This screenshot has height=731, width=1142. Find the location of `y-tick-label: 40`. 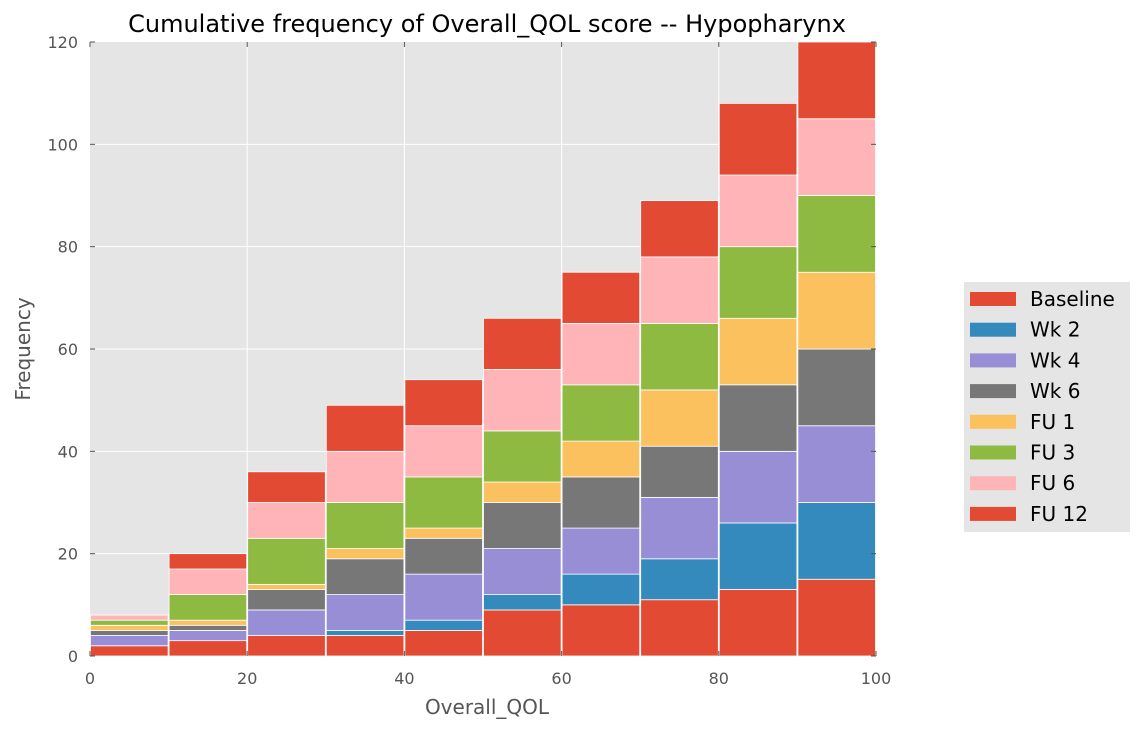

y-tick-label: 40 is located at coordinates (68, 451).